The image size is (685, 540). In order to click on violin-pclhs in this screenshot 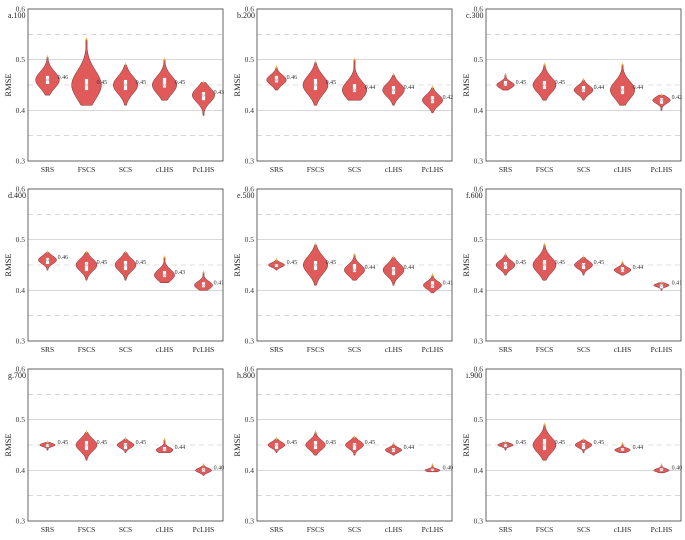, I will do `click(203, 281)`.